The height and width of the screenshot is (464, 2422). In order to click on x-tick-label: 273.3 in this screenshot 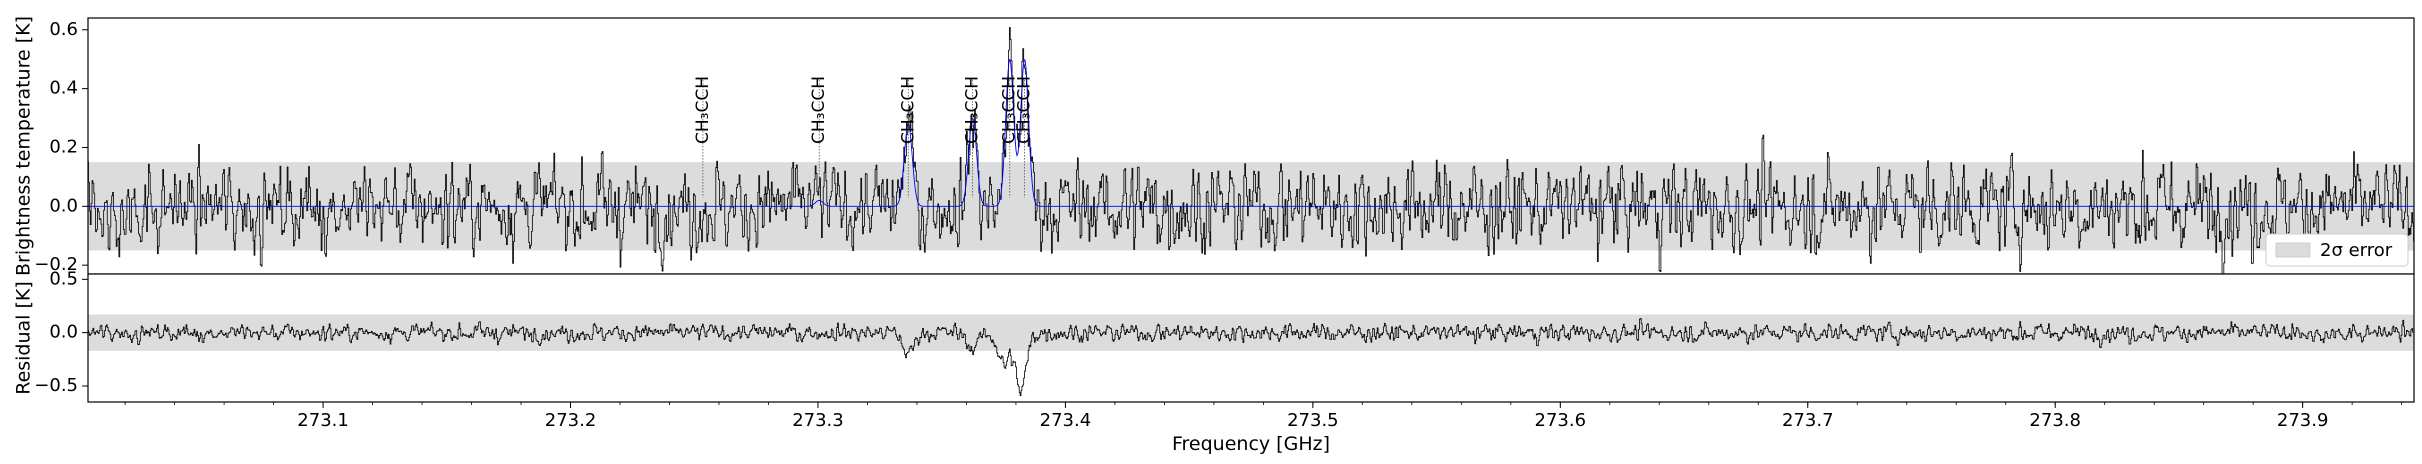, I will do `click(818, 420)`.